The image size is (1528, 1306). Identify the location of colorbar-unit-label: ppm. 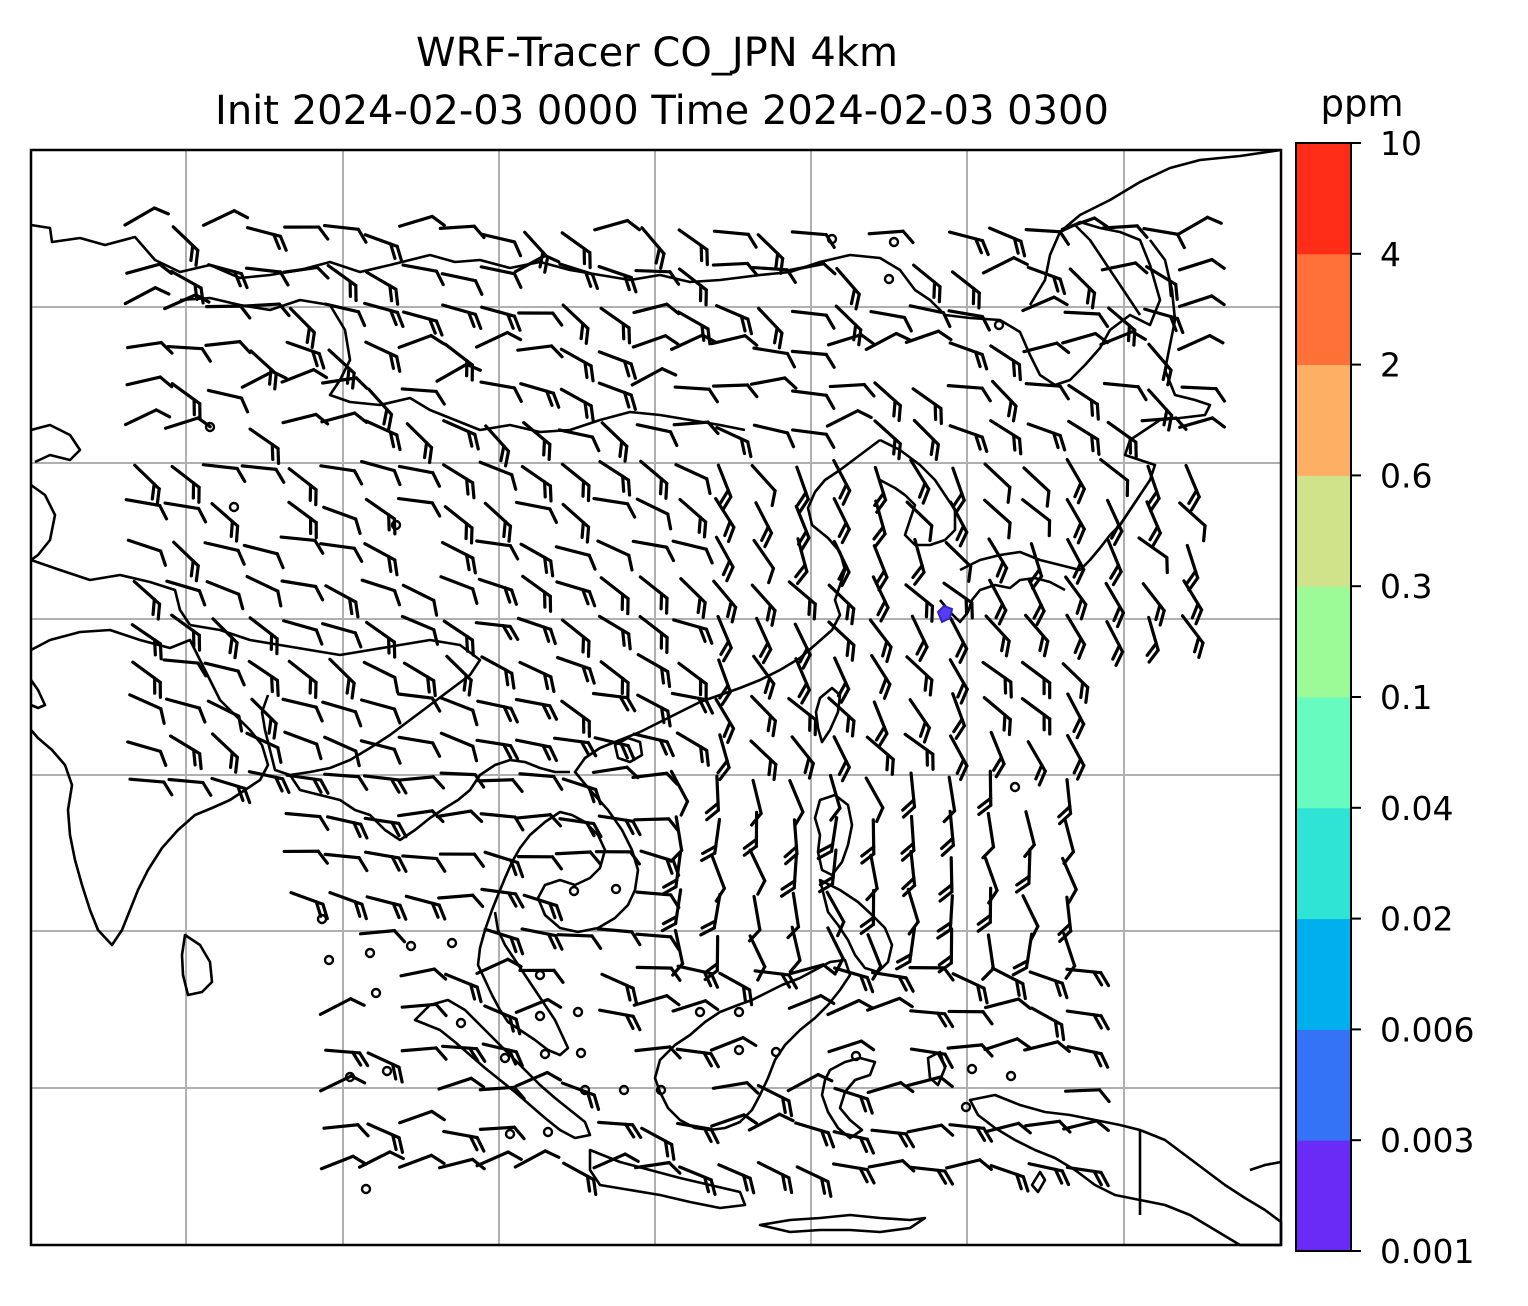
(1361, 103).